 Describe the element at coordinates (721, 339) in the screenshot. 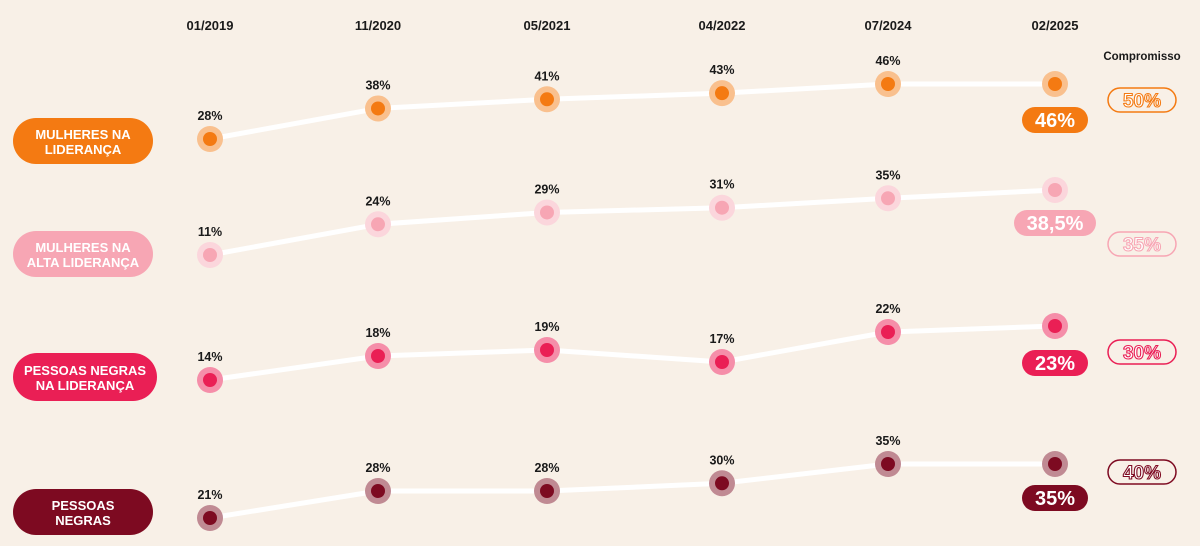

I see `data-label: 17%` at that location.